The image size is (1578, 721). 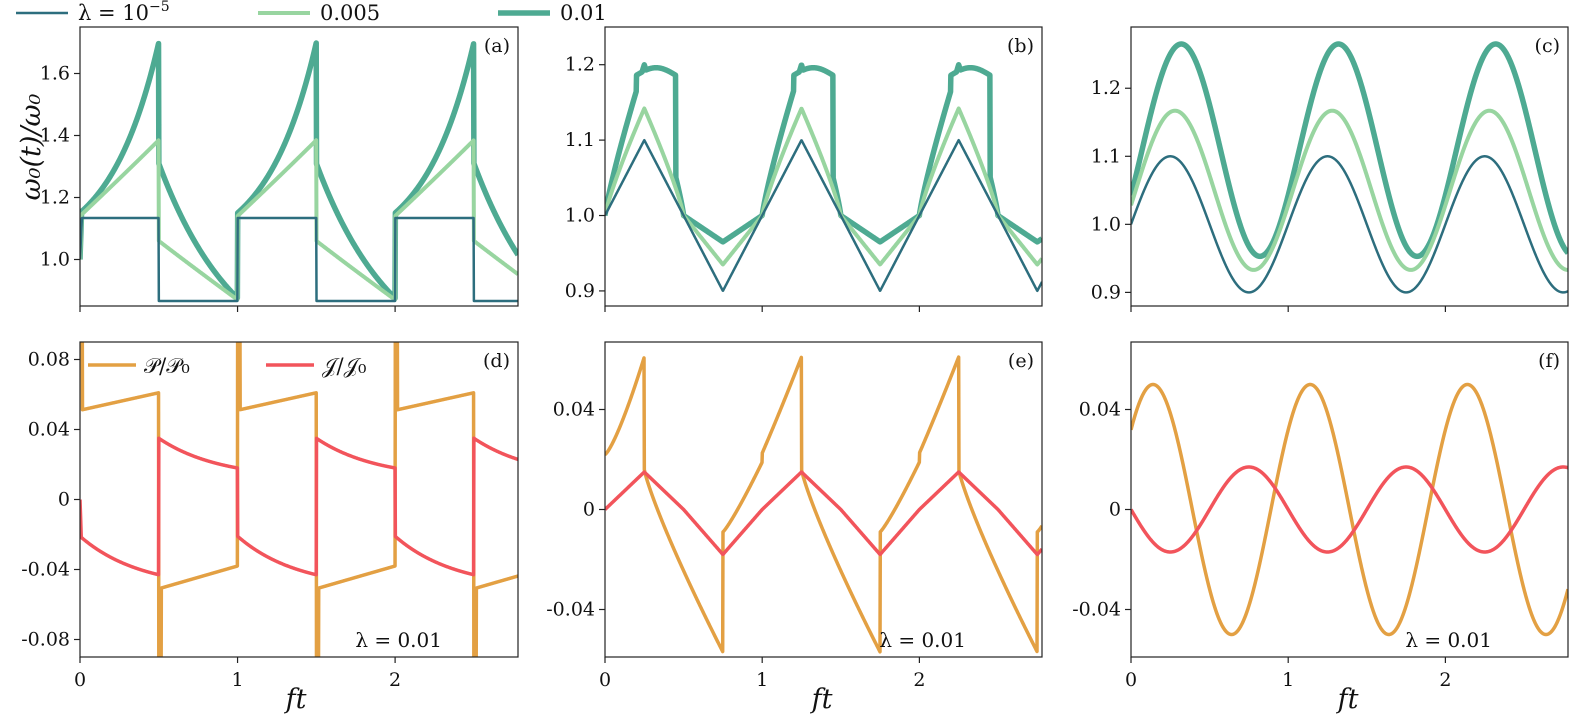 I want to click on legend-label: 0.005, so click(x=350, y=13).